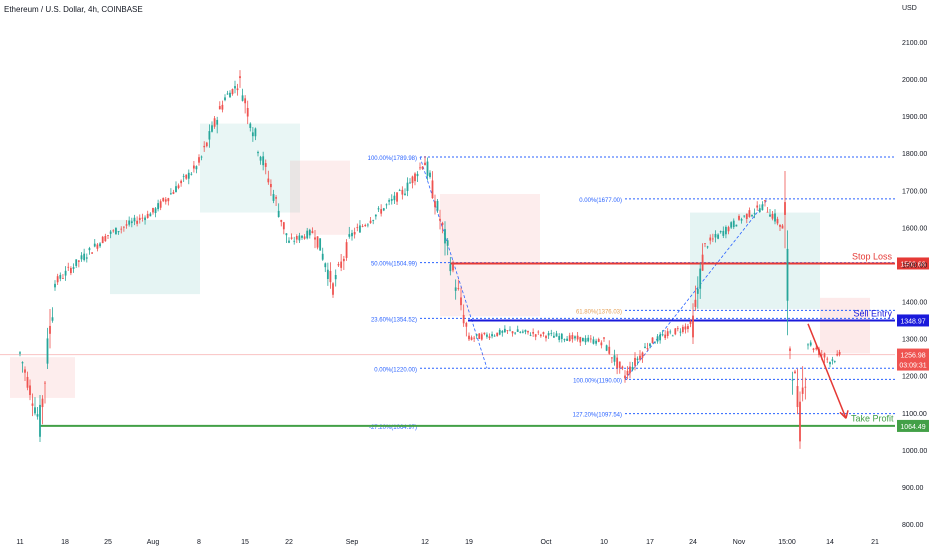 This screenshot has width=932, height=550. What do you see at coordinates (914, 414) in the screenshot?
I see `y-tick-label: 1100.00` at bounding box center [914, 414].